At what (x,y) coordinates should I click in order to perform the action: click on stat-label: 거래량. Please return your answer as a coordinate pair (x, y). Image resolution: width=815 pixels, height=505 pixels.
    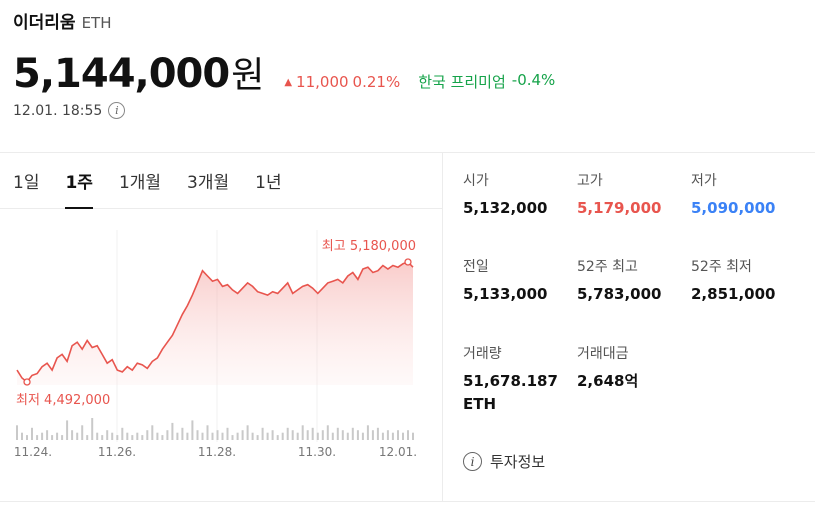
    Looking at the image, I should click on (482, 353).